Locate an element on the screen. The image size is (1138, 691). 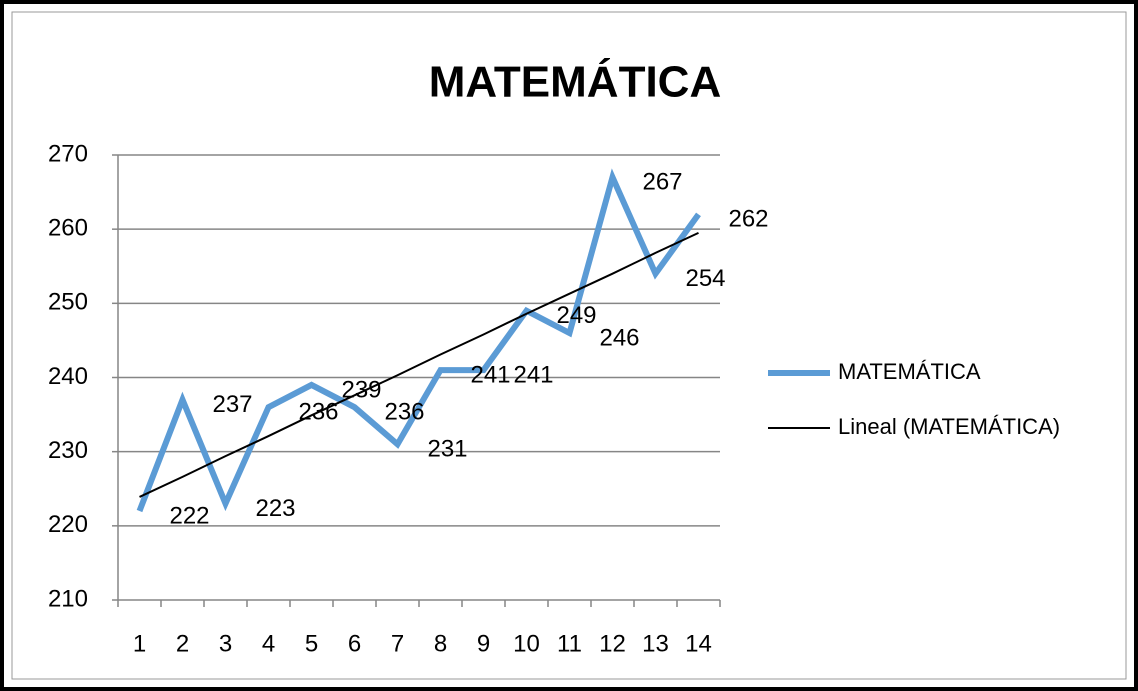
x-tick-label: 12 is located at coordinates (612, 643).